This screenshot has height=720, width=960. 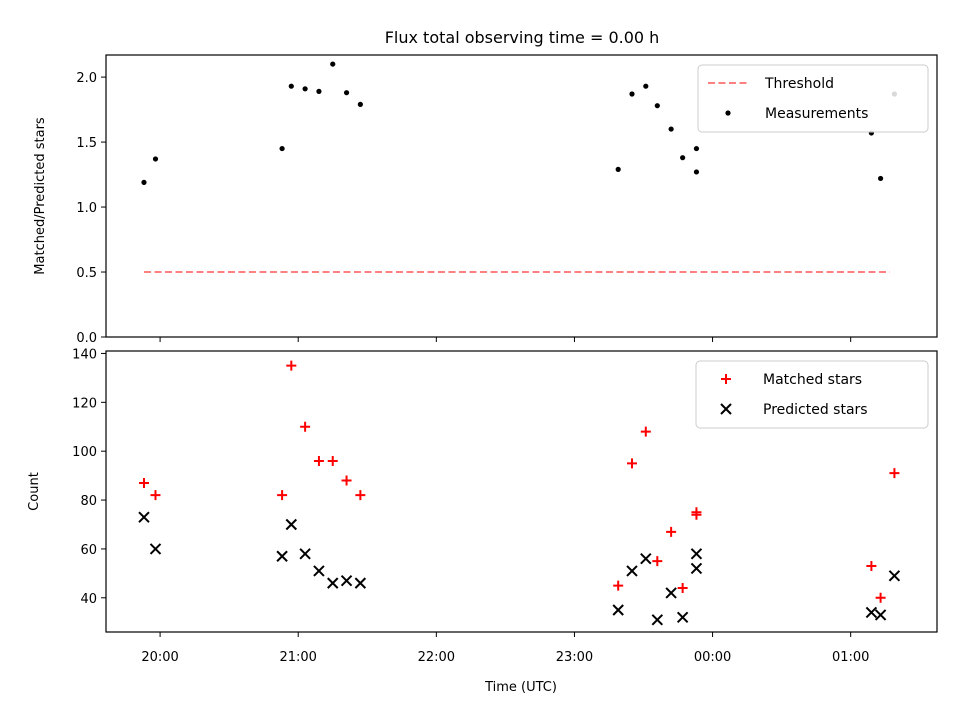 What do you see at coordinates (88, 501) in the screenshot?
I see `y-tick-label: 80` at bounding box center [88, 501].